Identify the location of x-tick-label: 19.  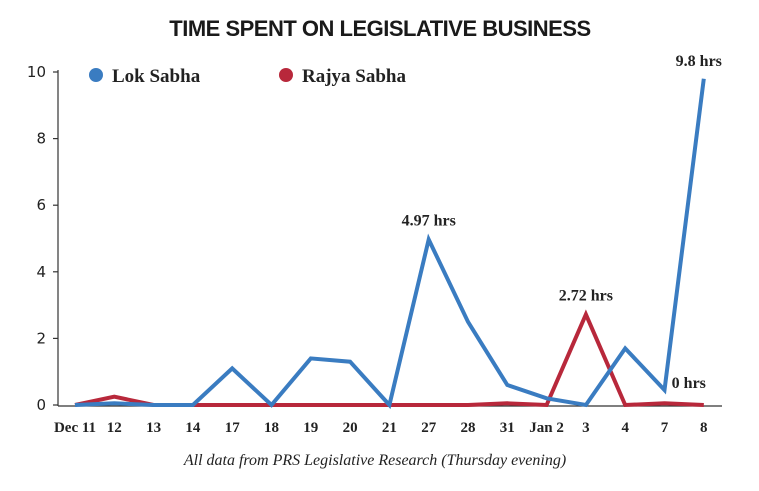
(310, 428).